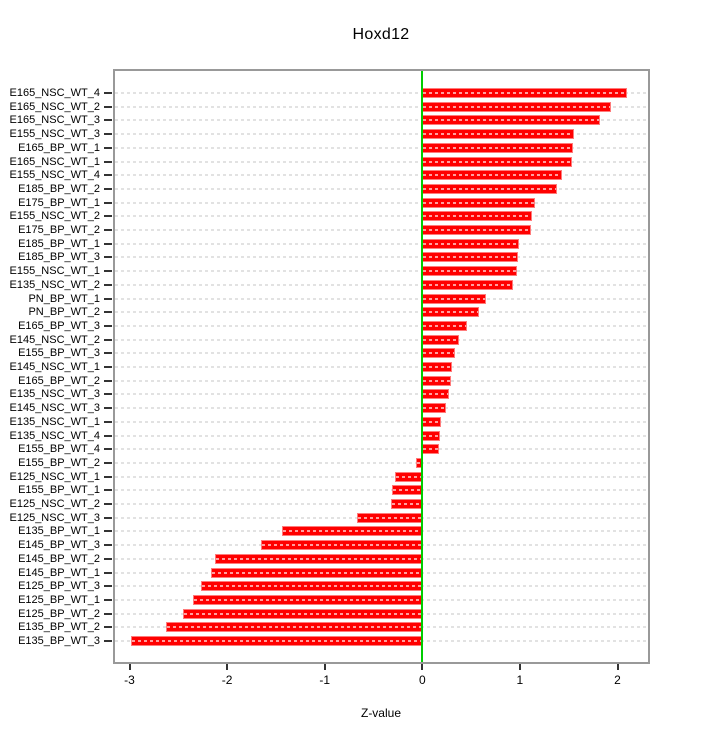  Describe the element at coordinates (55, 161) in the screenshot. I see `y-axis-label: E165_NSC_WT_1` at that location.